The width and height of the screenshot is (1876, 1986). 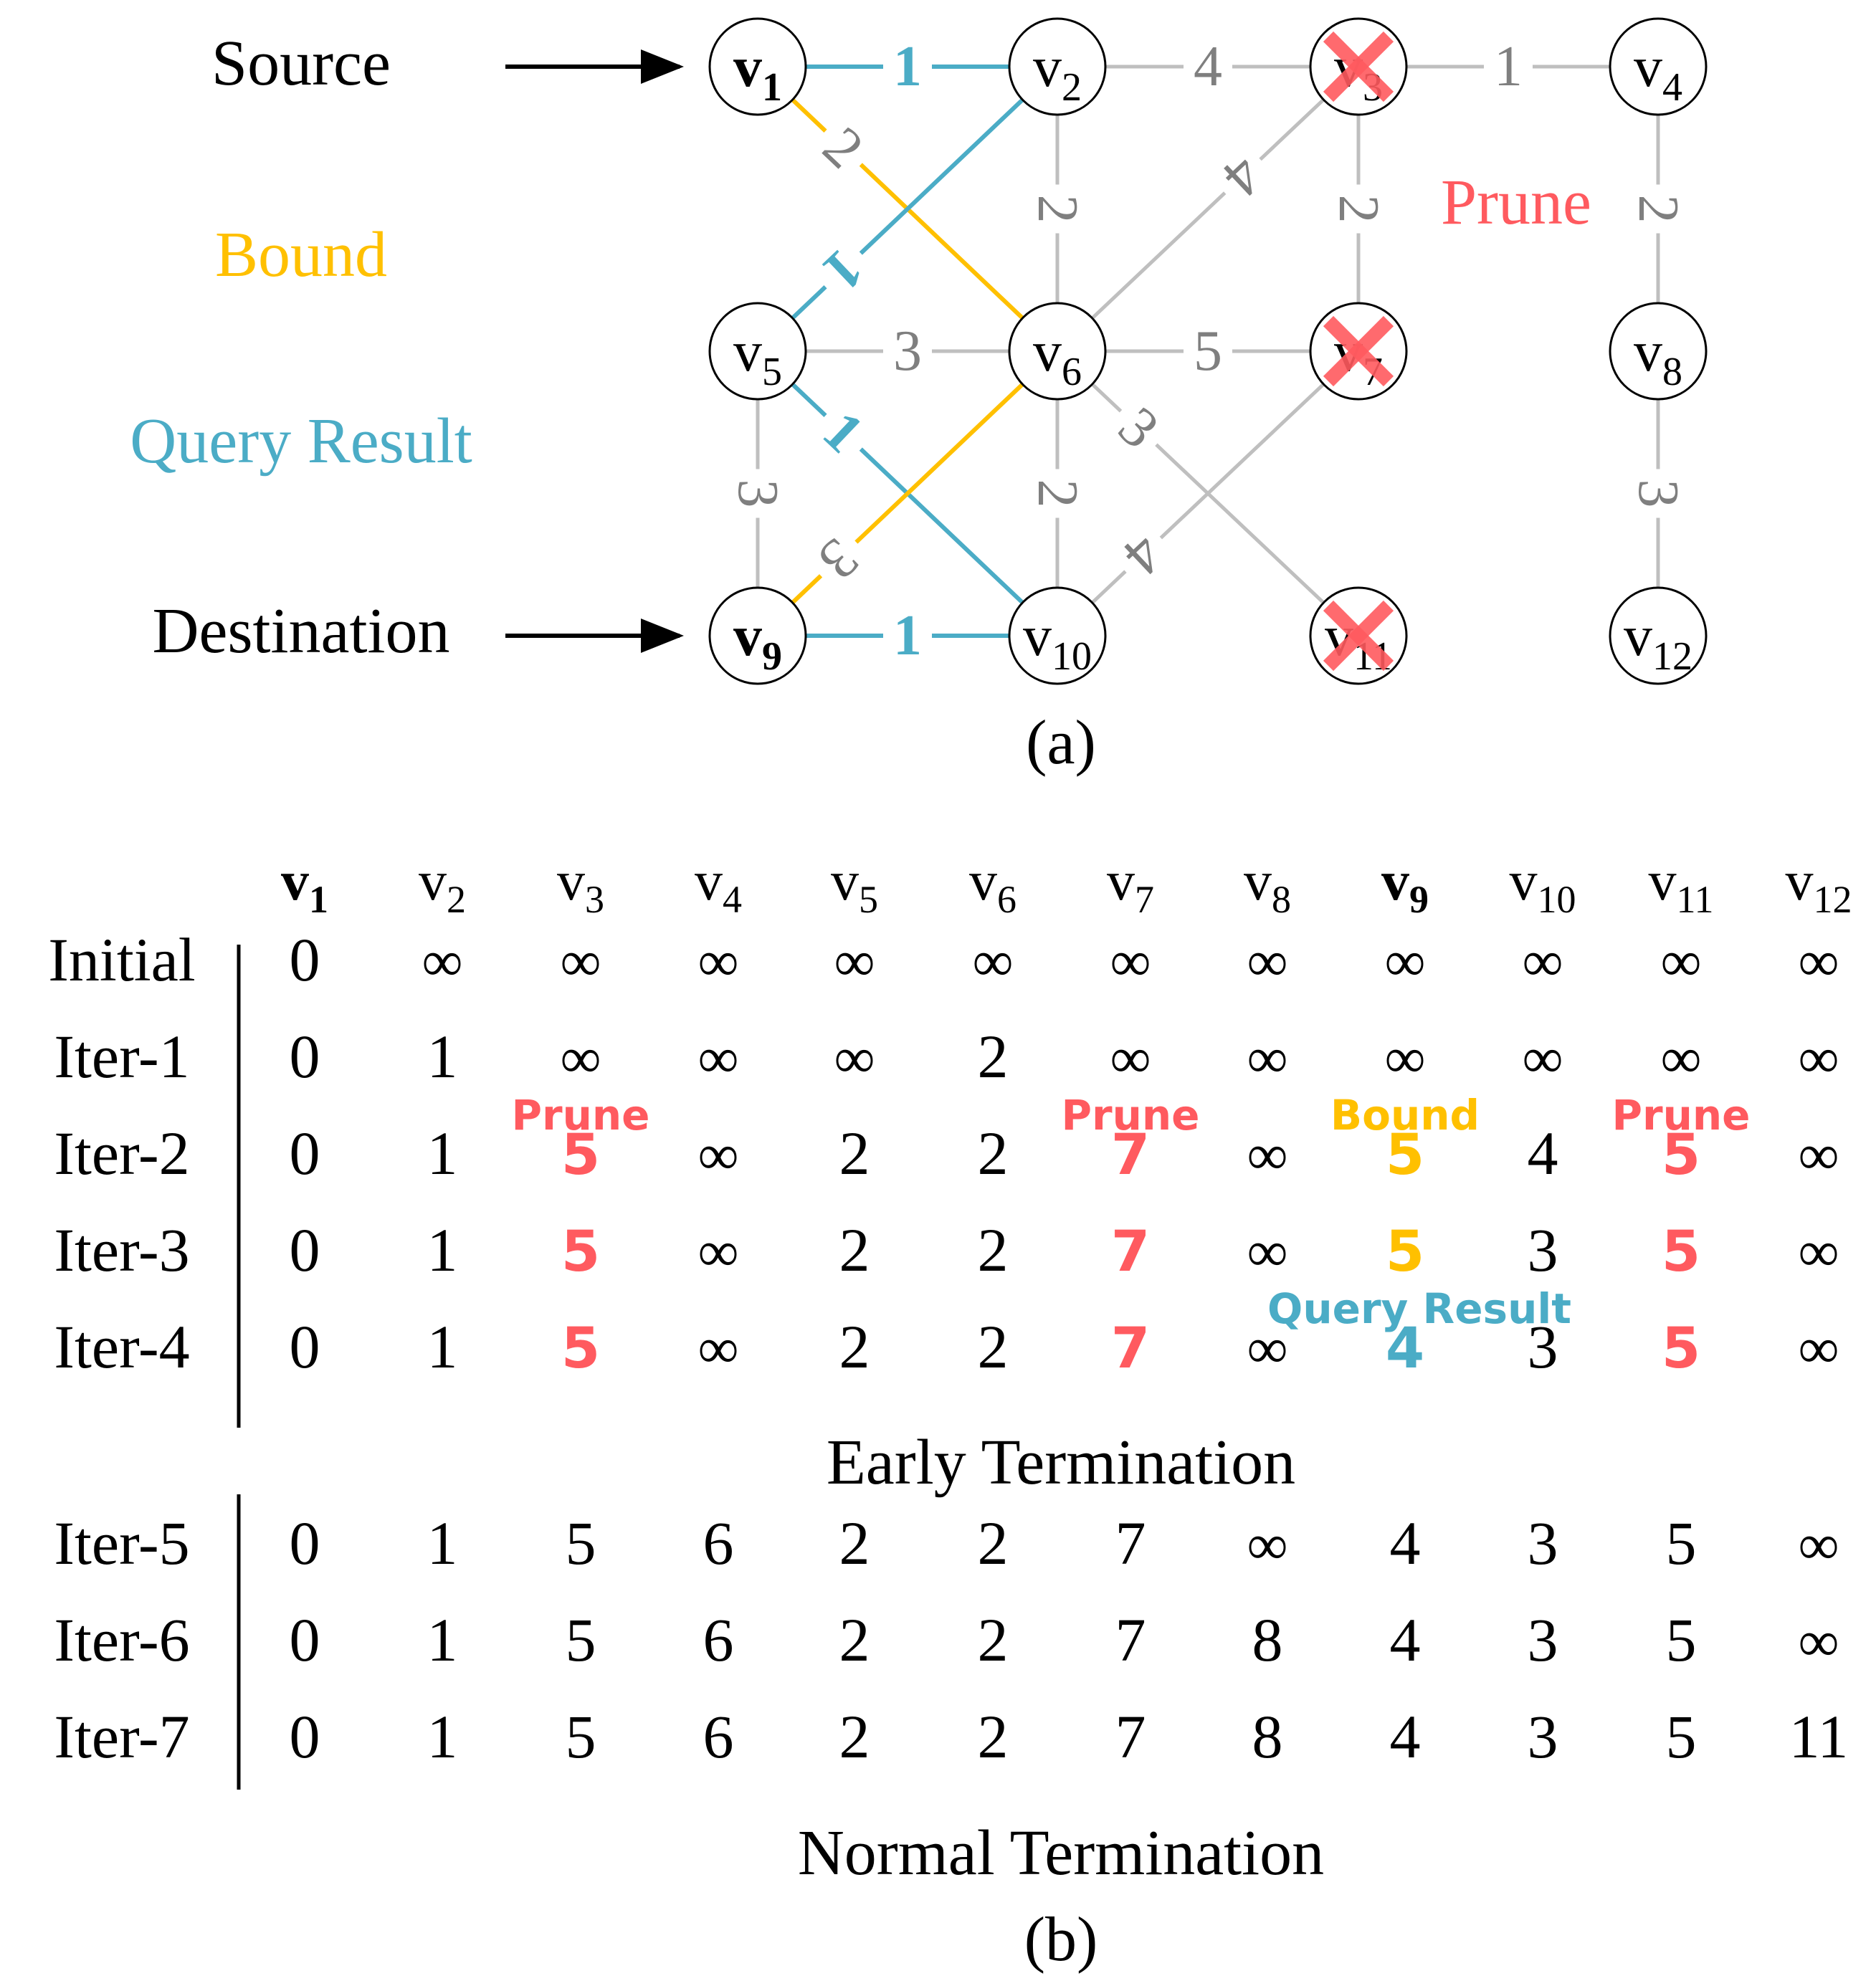 I want to click on table-cell: 11, so click(x=1819, y=1736).